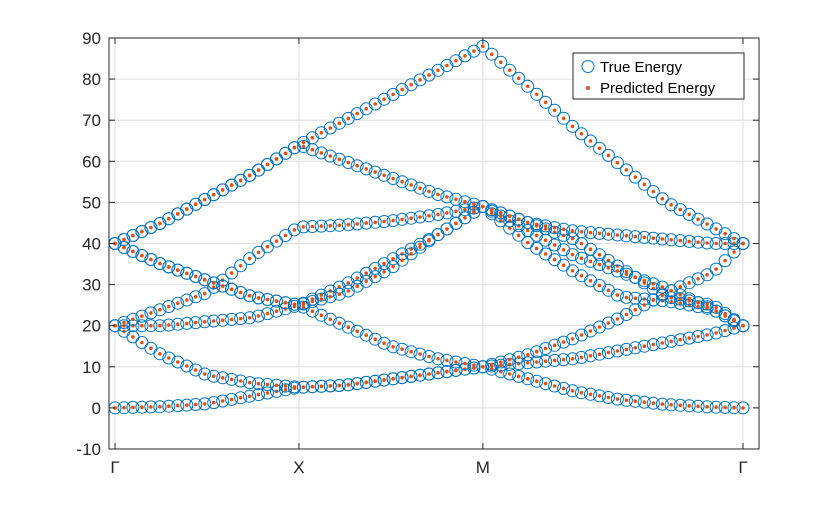  Describe the element at coordinates (91, 244) in the screenshot. I see `y-tick-label: 40` at that location.